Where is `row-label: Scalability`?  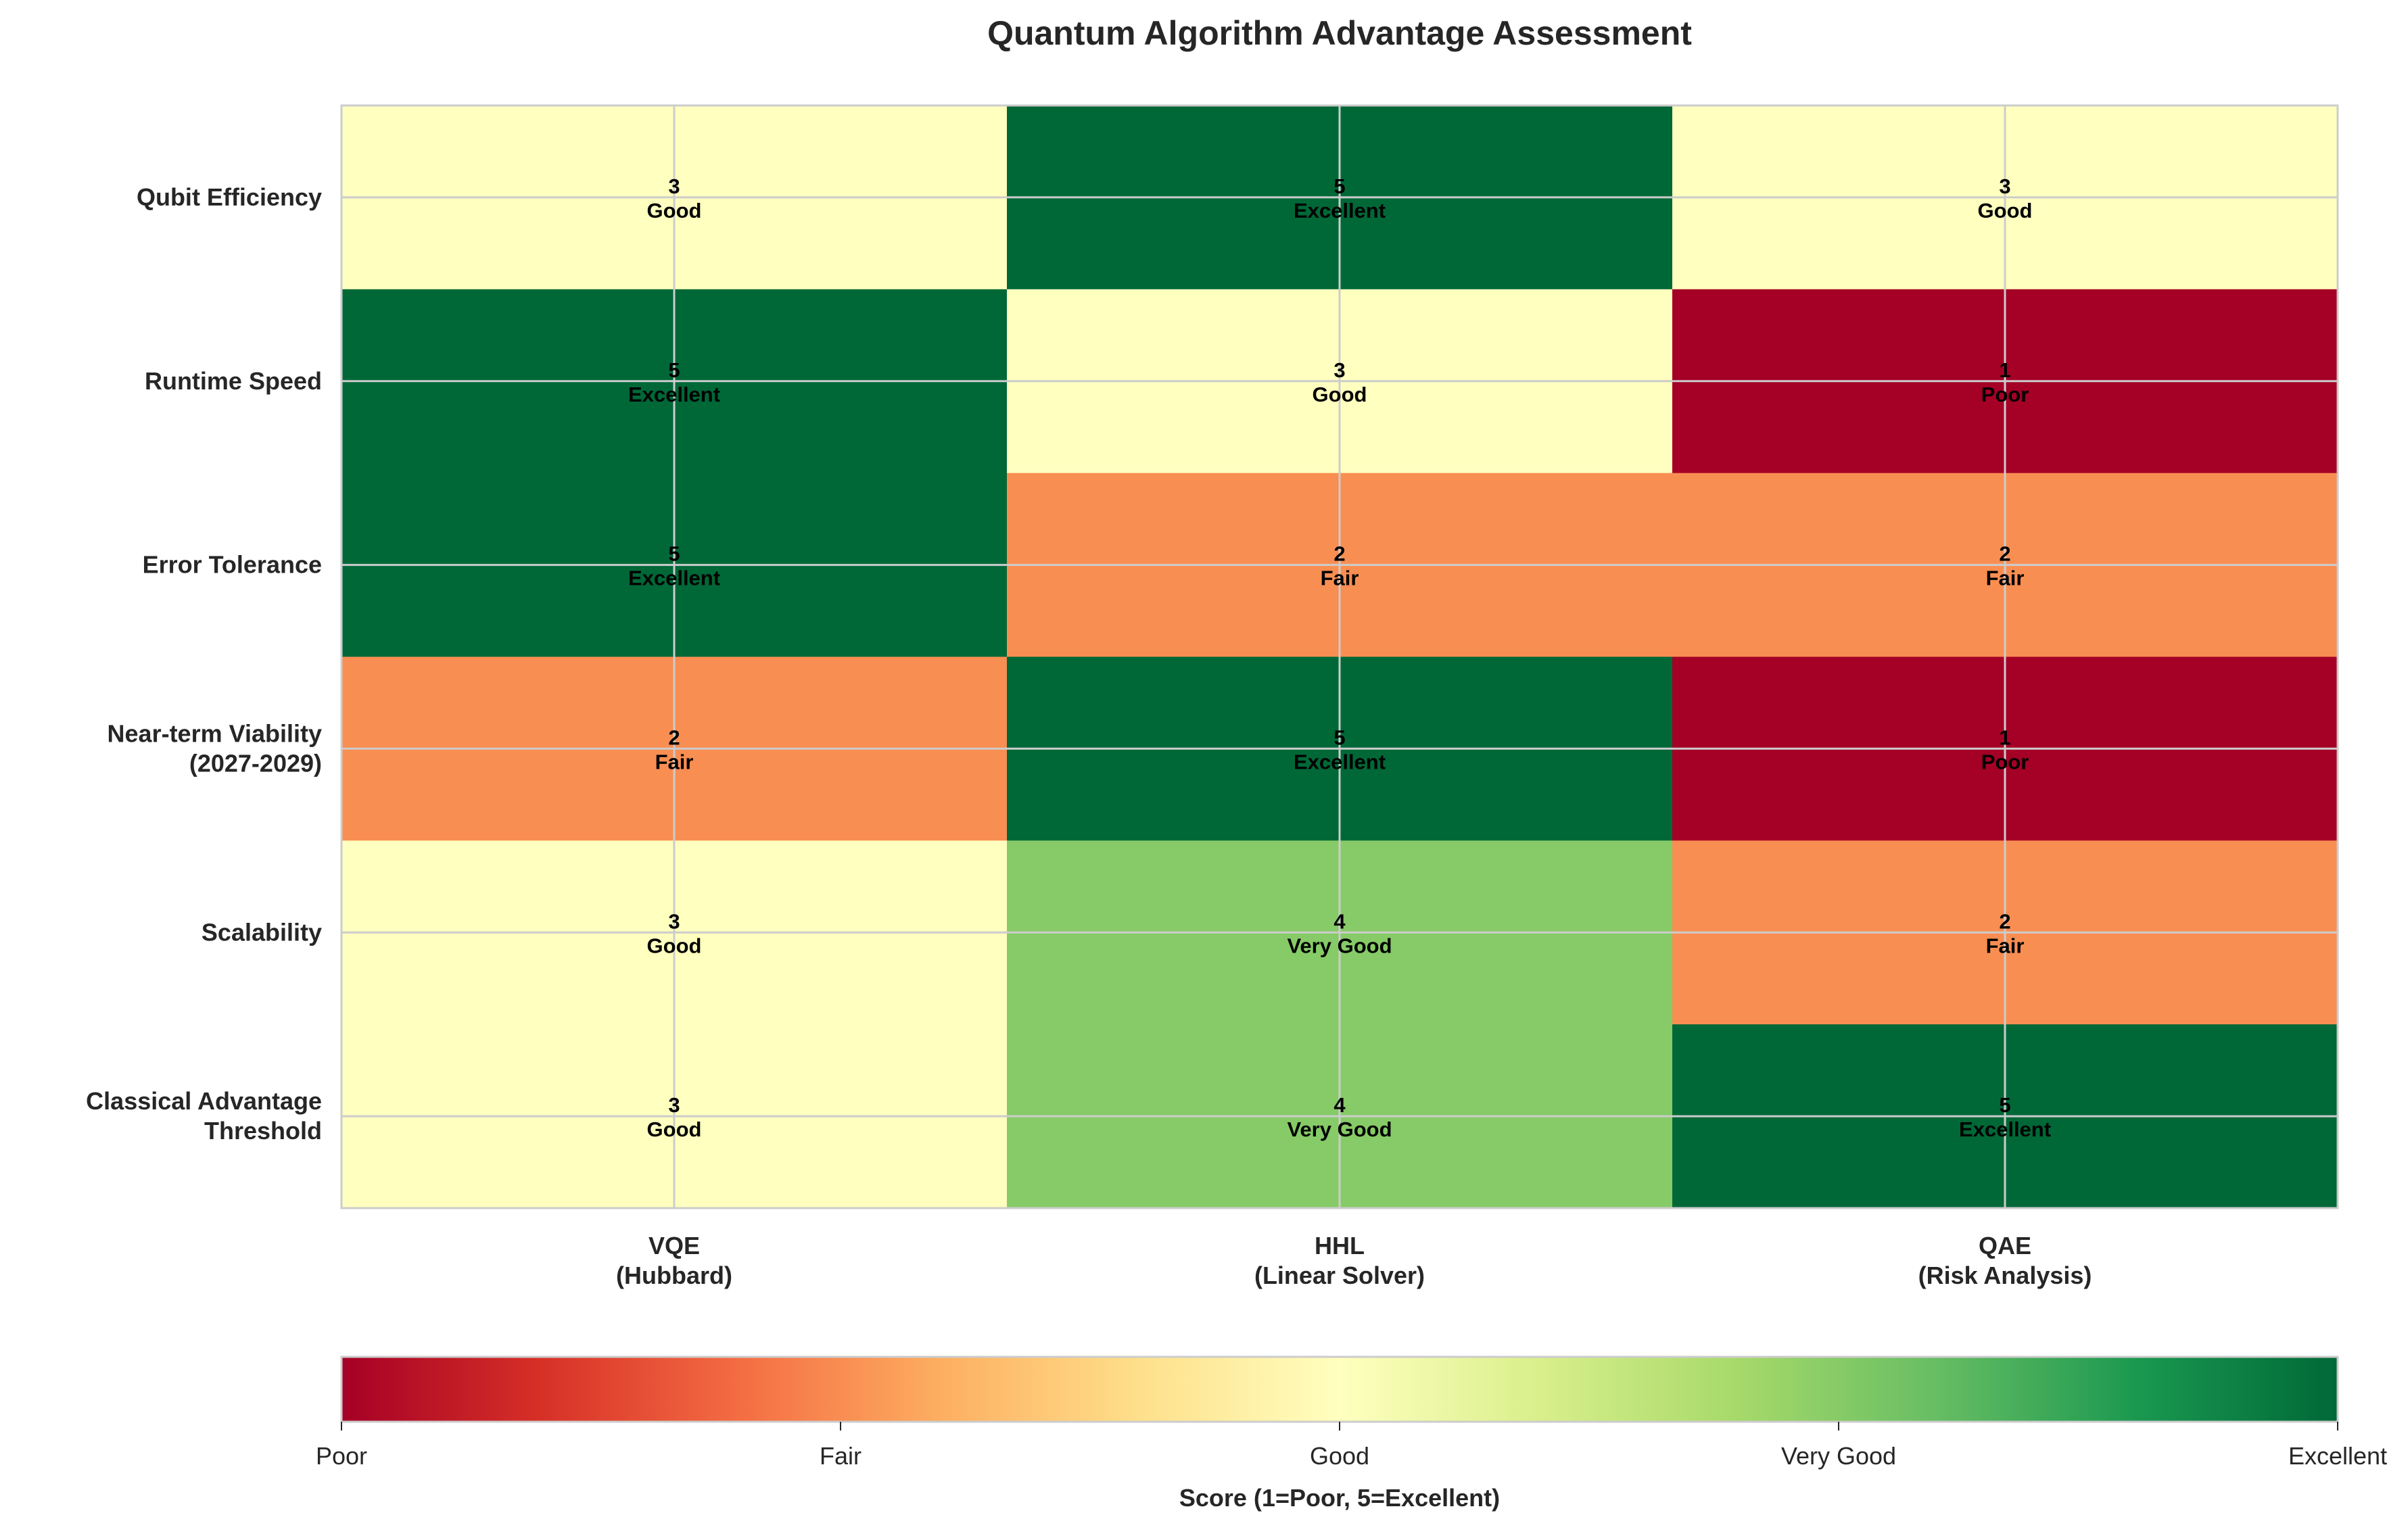
row-label: Scalability is located at coordinates (262, 932).